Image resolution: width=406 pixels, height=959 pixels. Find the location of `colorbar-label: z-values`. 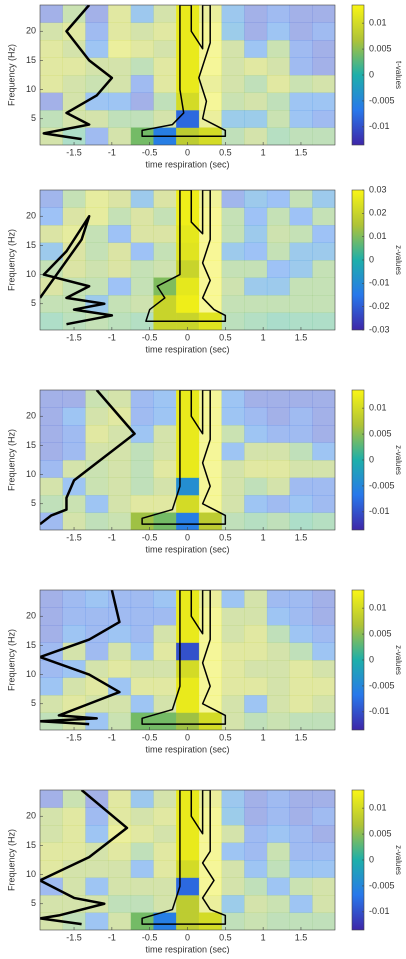

colorbar-label: z-values is located at coordinates (398, 260).